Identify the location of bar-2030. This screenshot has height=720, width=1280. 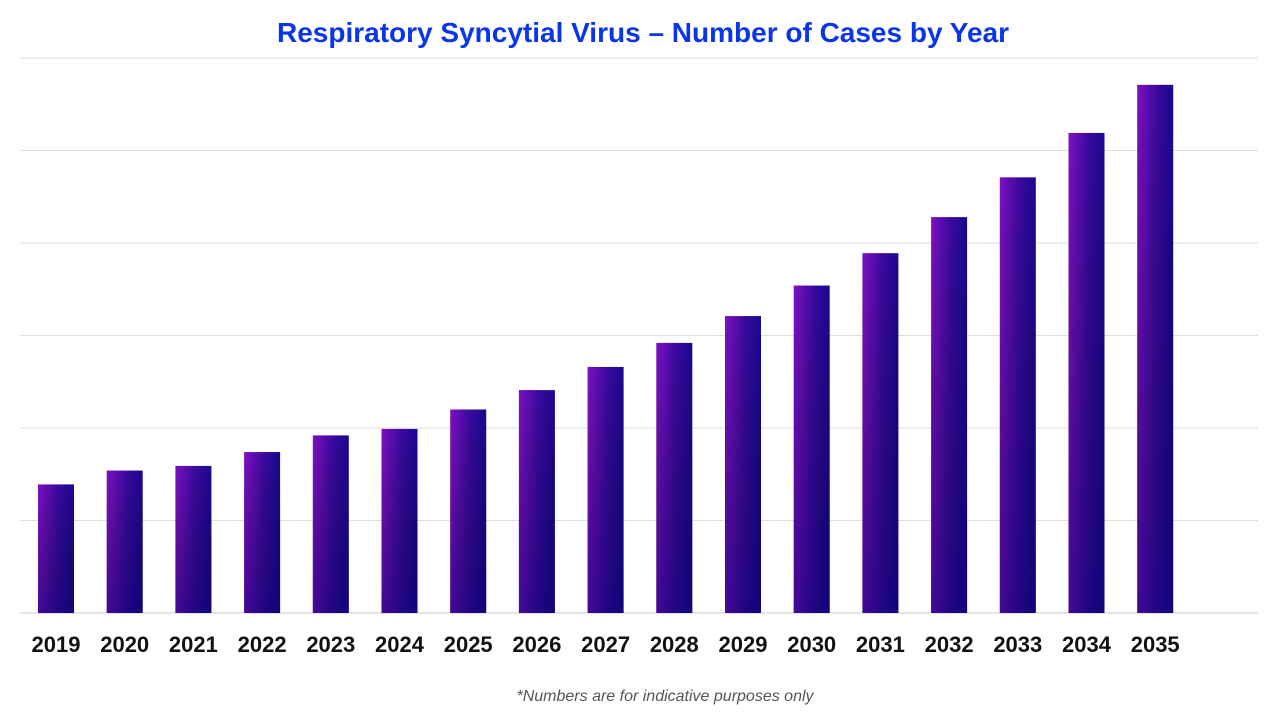
(811, 449).